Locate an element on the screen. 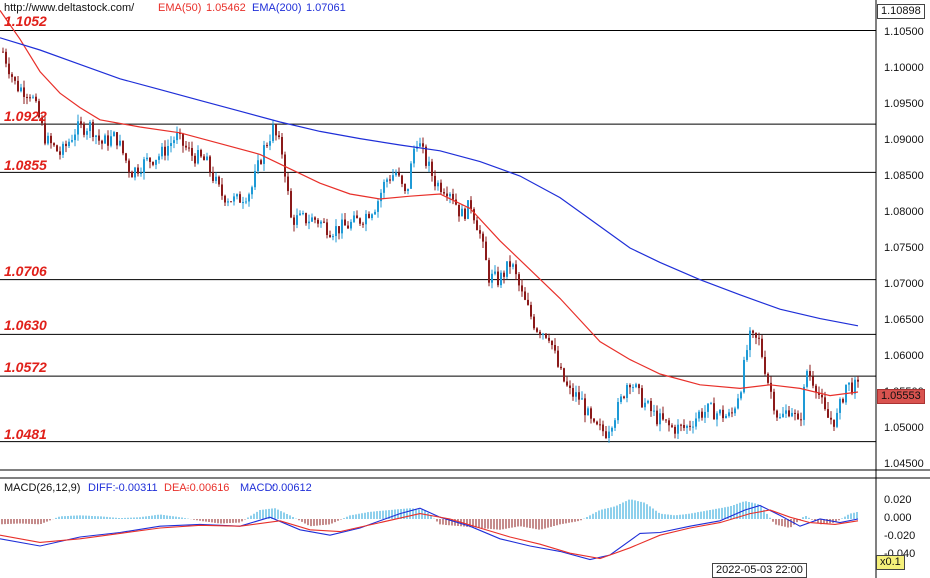 The height and width of the screenshot is (578, 930). zoom-button: x0.1 is located at coordinates (890, 562).